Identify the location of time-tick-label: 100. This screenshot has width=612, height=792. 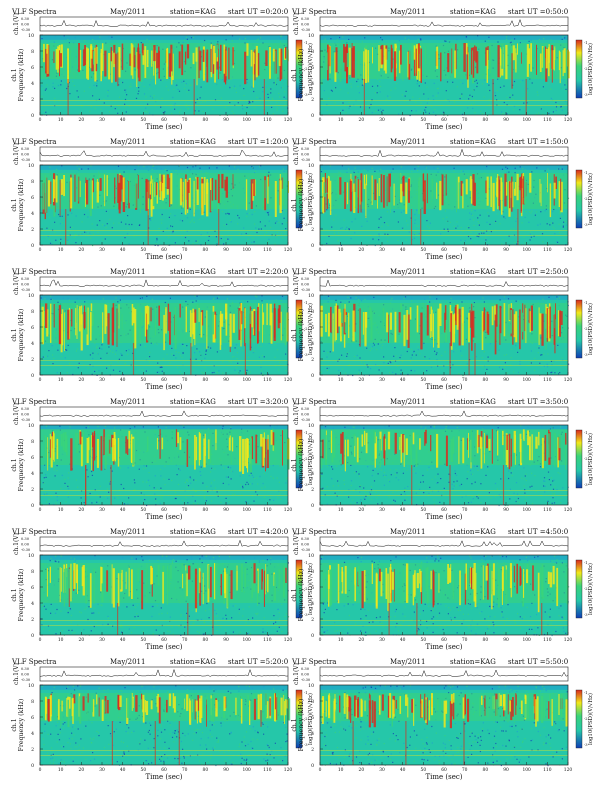
(246, 120).